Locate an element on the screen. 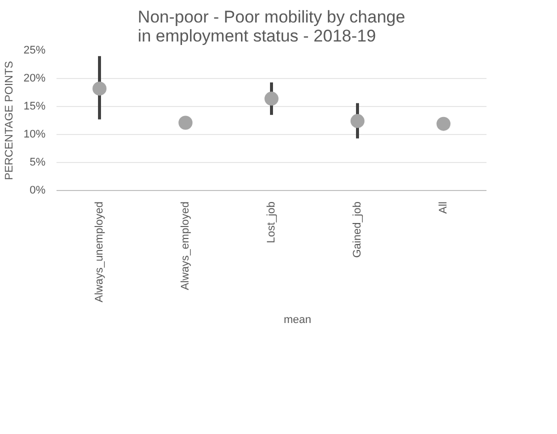 This screenshot has height=434, width=557. chart-title: Non-poor - Poor mobility by change in employment status - 2018-19 is located at coordinates (272, 27).